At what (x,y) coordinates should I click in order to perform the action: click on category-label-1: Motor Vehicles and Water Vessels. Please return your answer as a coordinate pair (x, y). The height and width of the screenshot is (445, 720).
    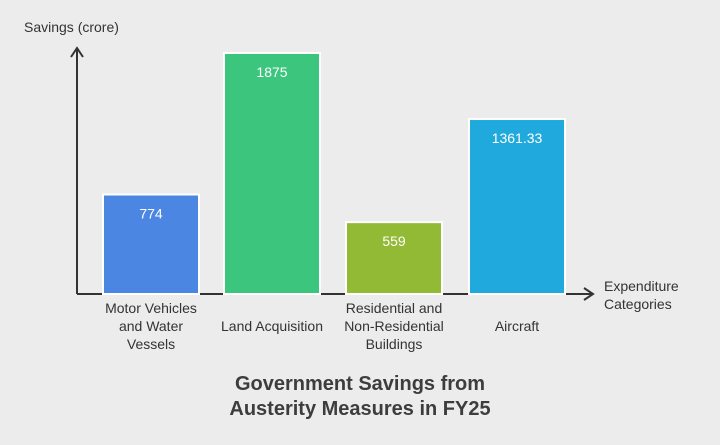
    Looking at the image, I should click on (151, 326).